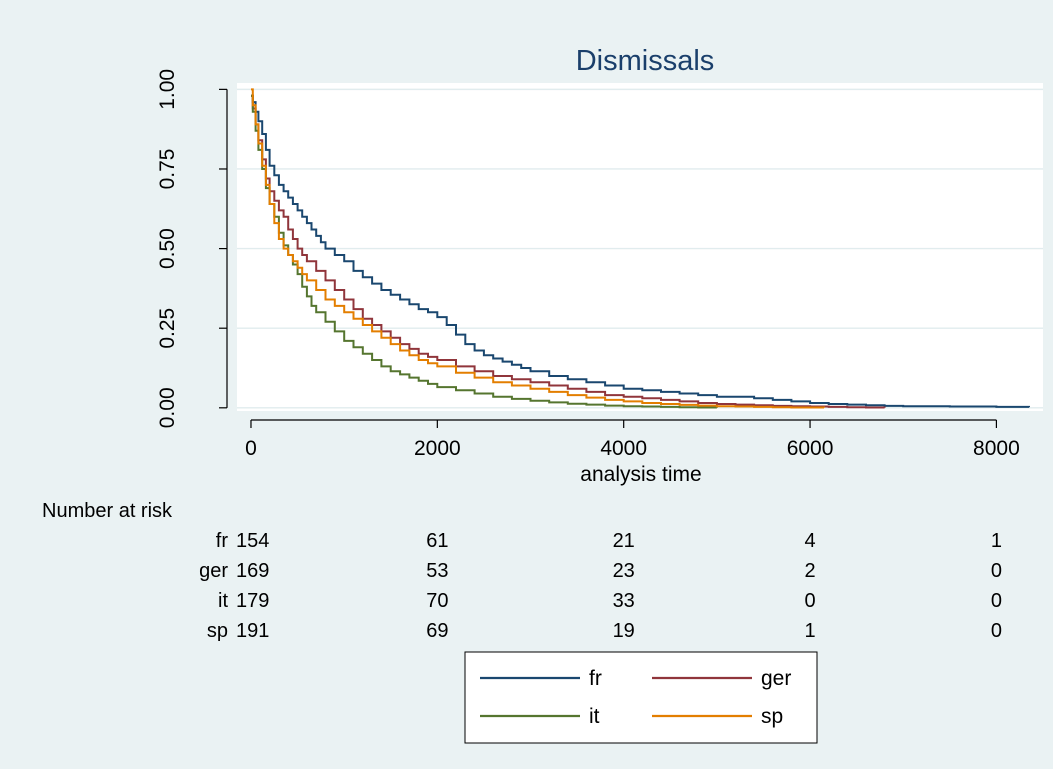 The height and width of the screenshot is (769, 1053). Describe the element at coordinates (251, 448) in the screenshot. I see `x-tick-label-0: 0` at that location.